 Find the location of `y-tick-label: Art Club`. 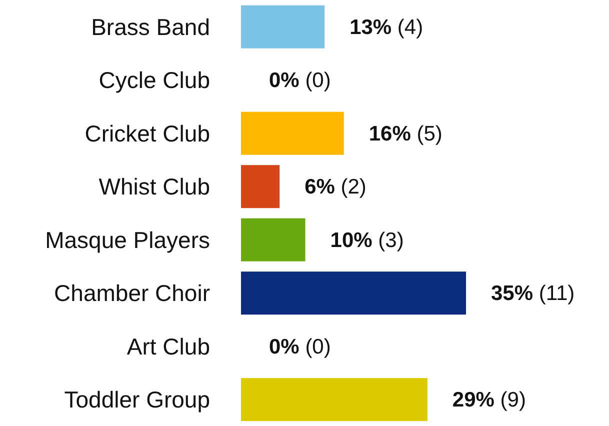

y-tick-label: Art Club is located at coordinates (168, 346).